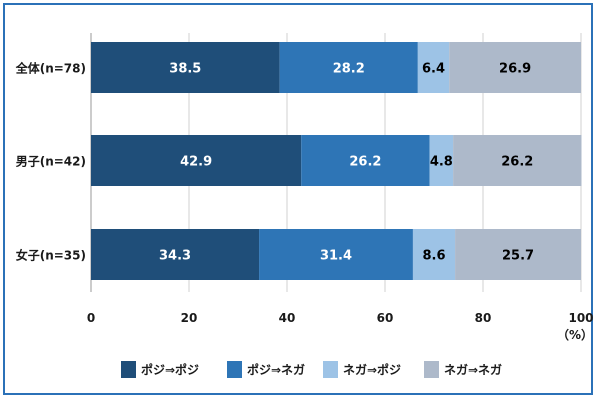 This screenshot has height=401, width=600. I want to click on data-label: 25.7, so click(518, 256).